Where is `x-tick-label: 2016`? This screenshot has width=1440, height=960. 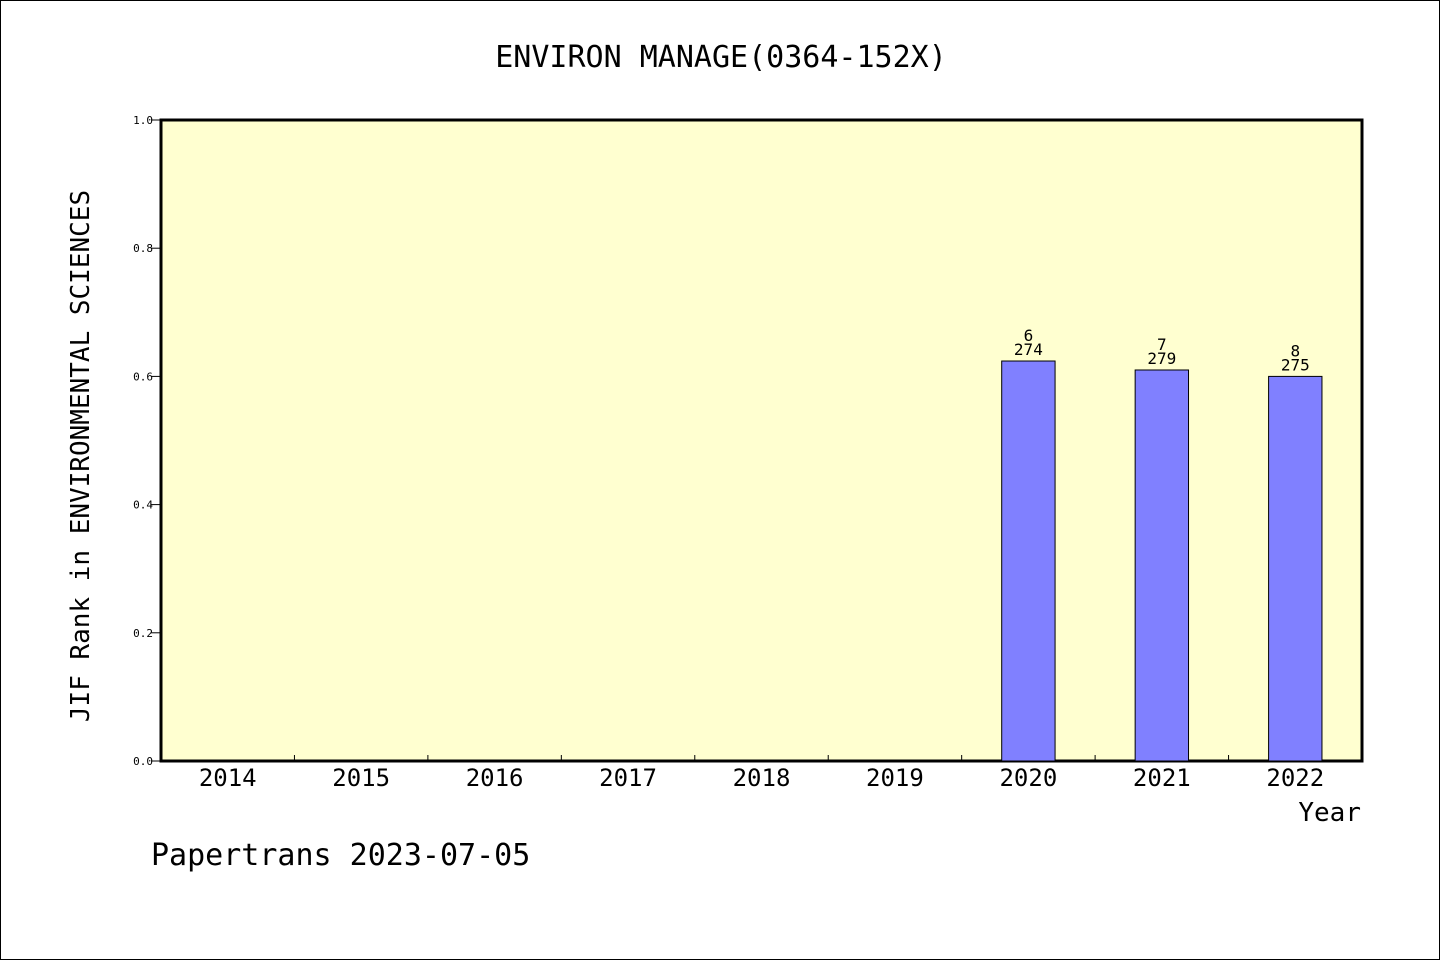
x-tick-label: 2016 is located at coordinates (495, 778).